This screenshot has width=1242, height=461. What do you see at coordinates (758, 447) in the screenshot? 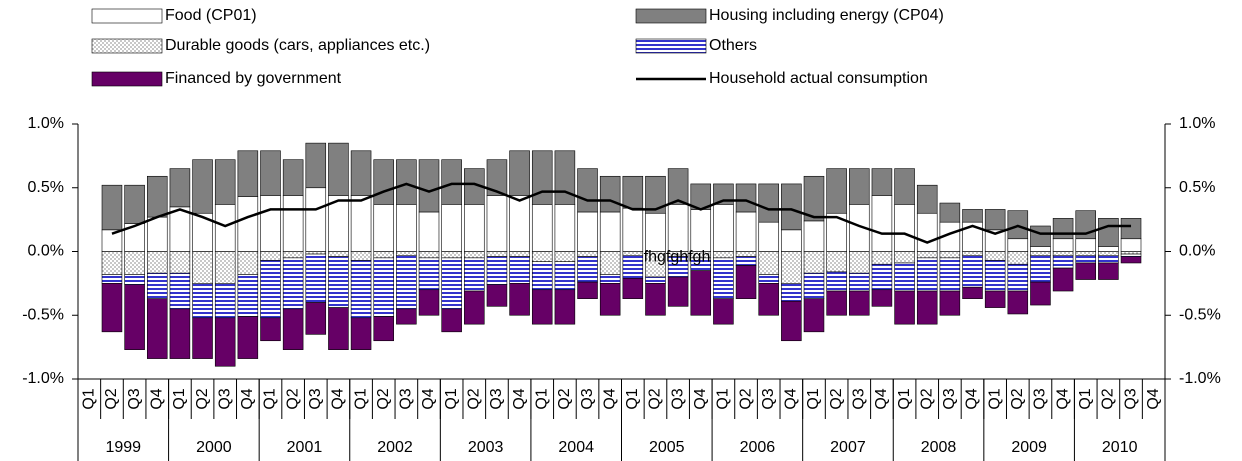
I see `group-label: 2006` at bounding box center [758, 447].